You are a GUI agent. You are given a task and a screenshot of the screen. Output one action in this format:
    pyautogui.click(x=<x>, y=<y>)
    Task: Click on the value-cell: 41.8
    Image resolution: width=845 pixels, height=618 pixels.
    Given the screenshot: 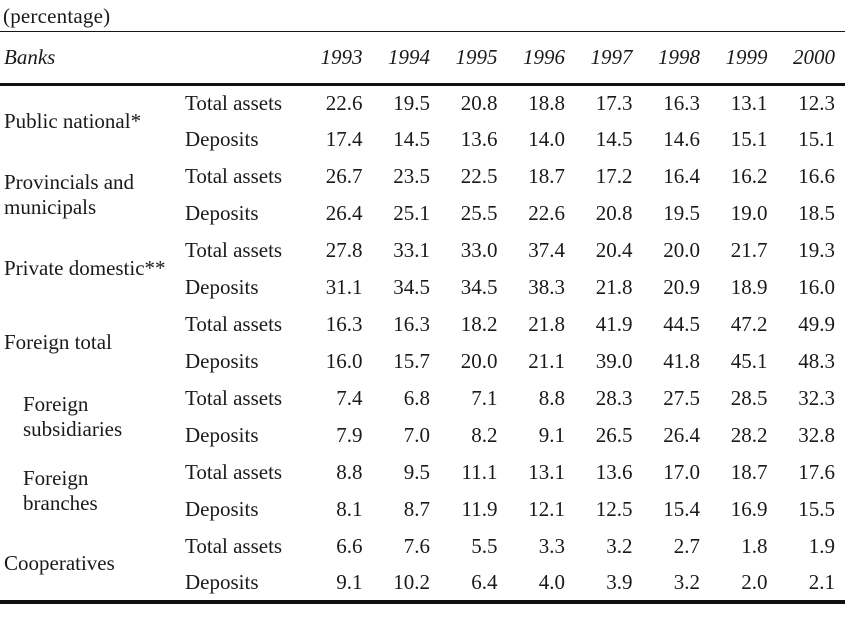 What is the action you would take?
    pyautogui.click(x=682, y=361)
    